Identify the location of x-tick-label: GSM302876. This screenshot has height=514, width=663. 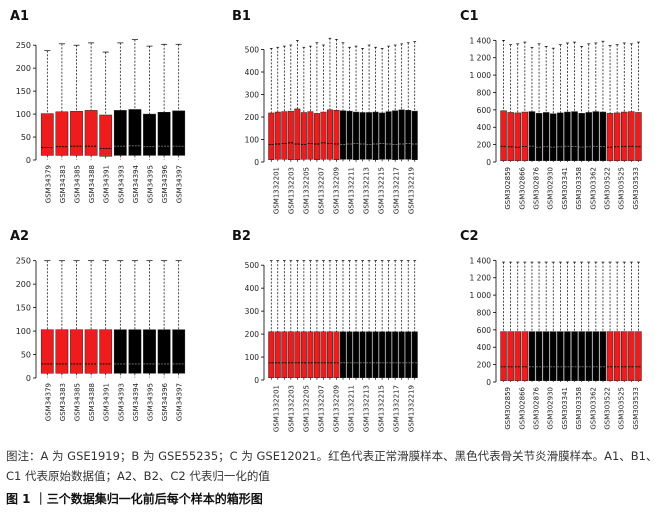
(537, 187).